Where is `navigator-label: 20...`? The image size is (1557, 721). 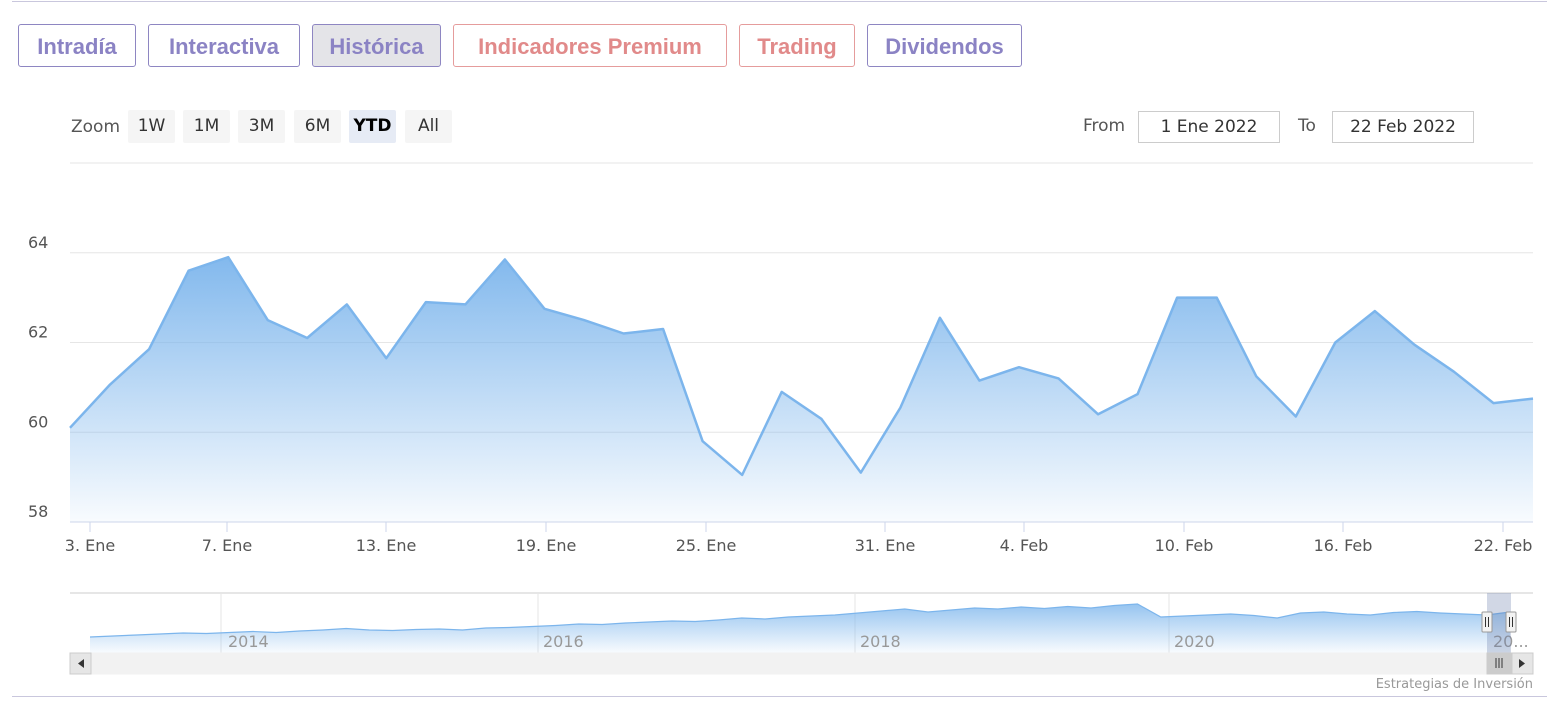 navigator-label: 20... is located at coordinates (1511, 641).